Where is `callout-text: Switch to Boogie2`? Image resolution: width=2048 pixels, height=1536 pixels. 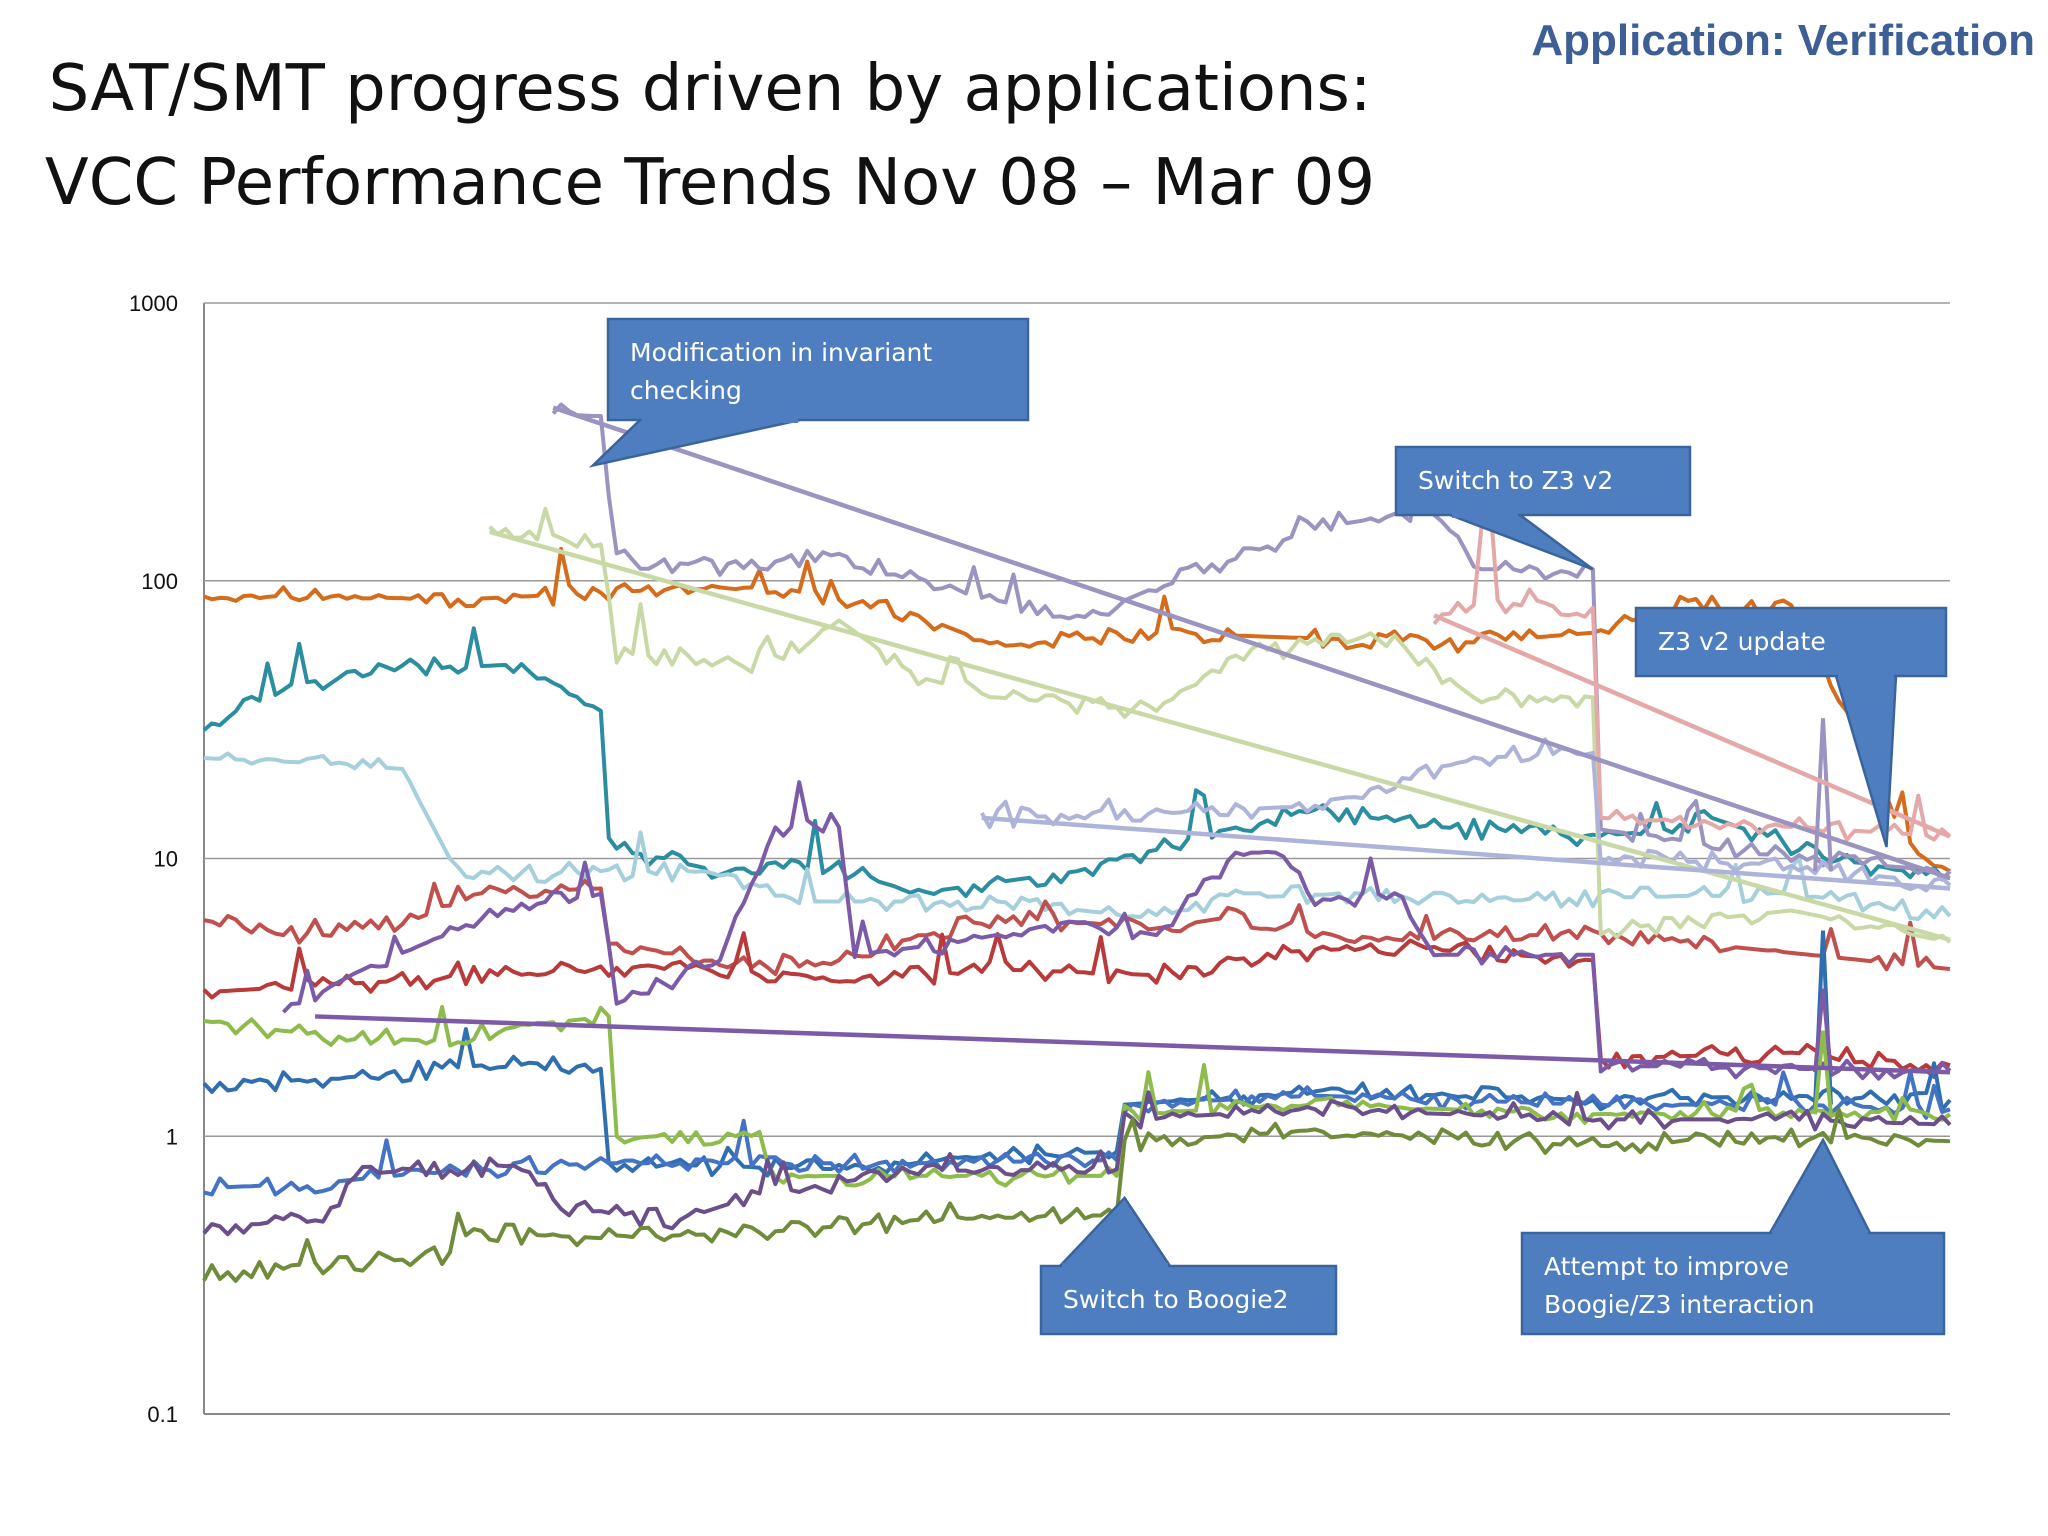 callout-text: Switch to Boogie2 is located at coordinates (1176, 1299).